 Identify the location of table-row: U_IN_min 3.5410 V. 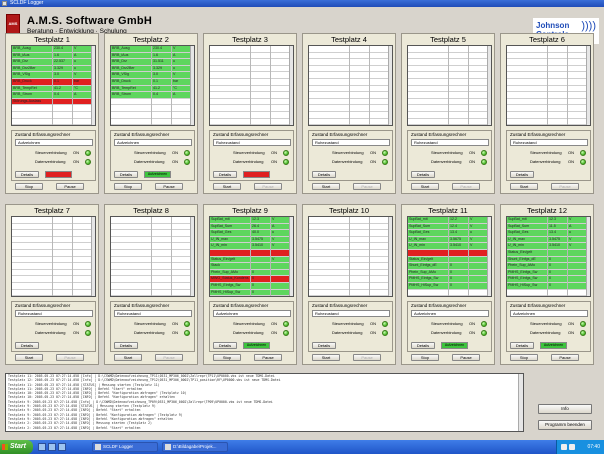
(449, 246).